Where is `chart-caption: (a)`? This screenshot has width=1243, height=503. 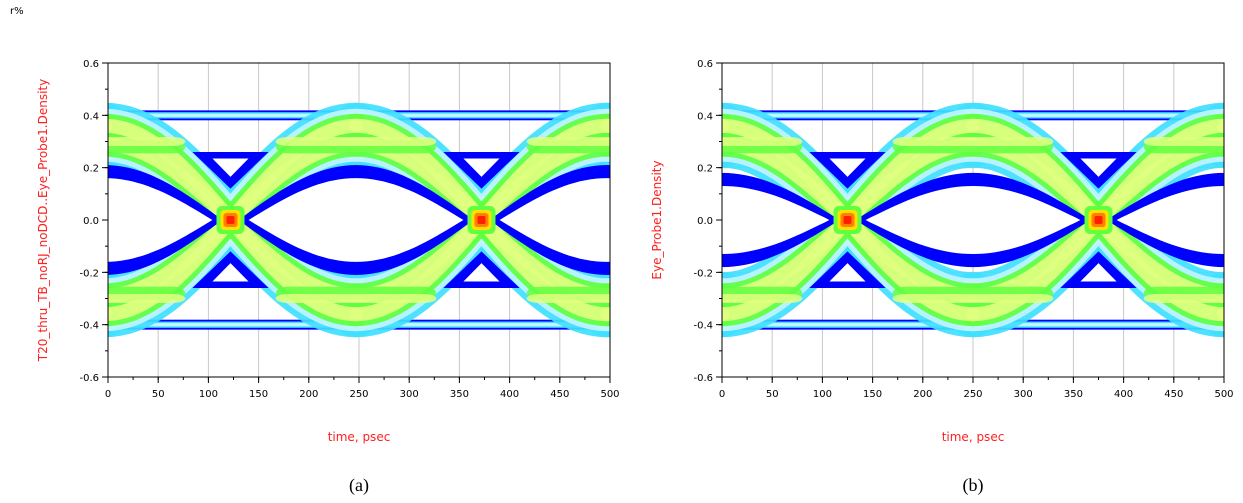
chart-caption: (a) is located at coordinates (359, 485).